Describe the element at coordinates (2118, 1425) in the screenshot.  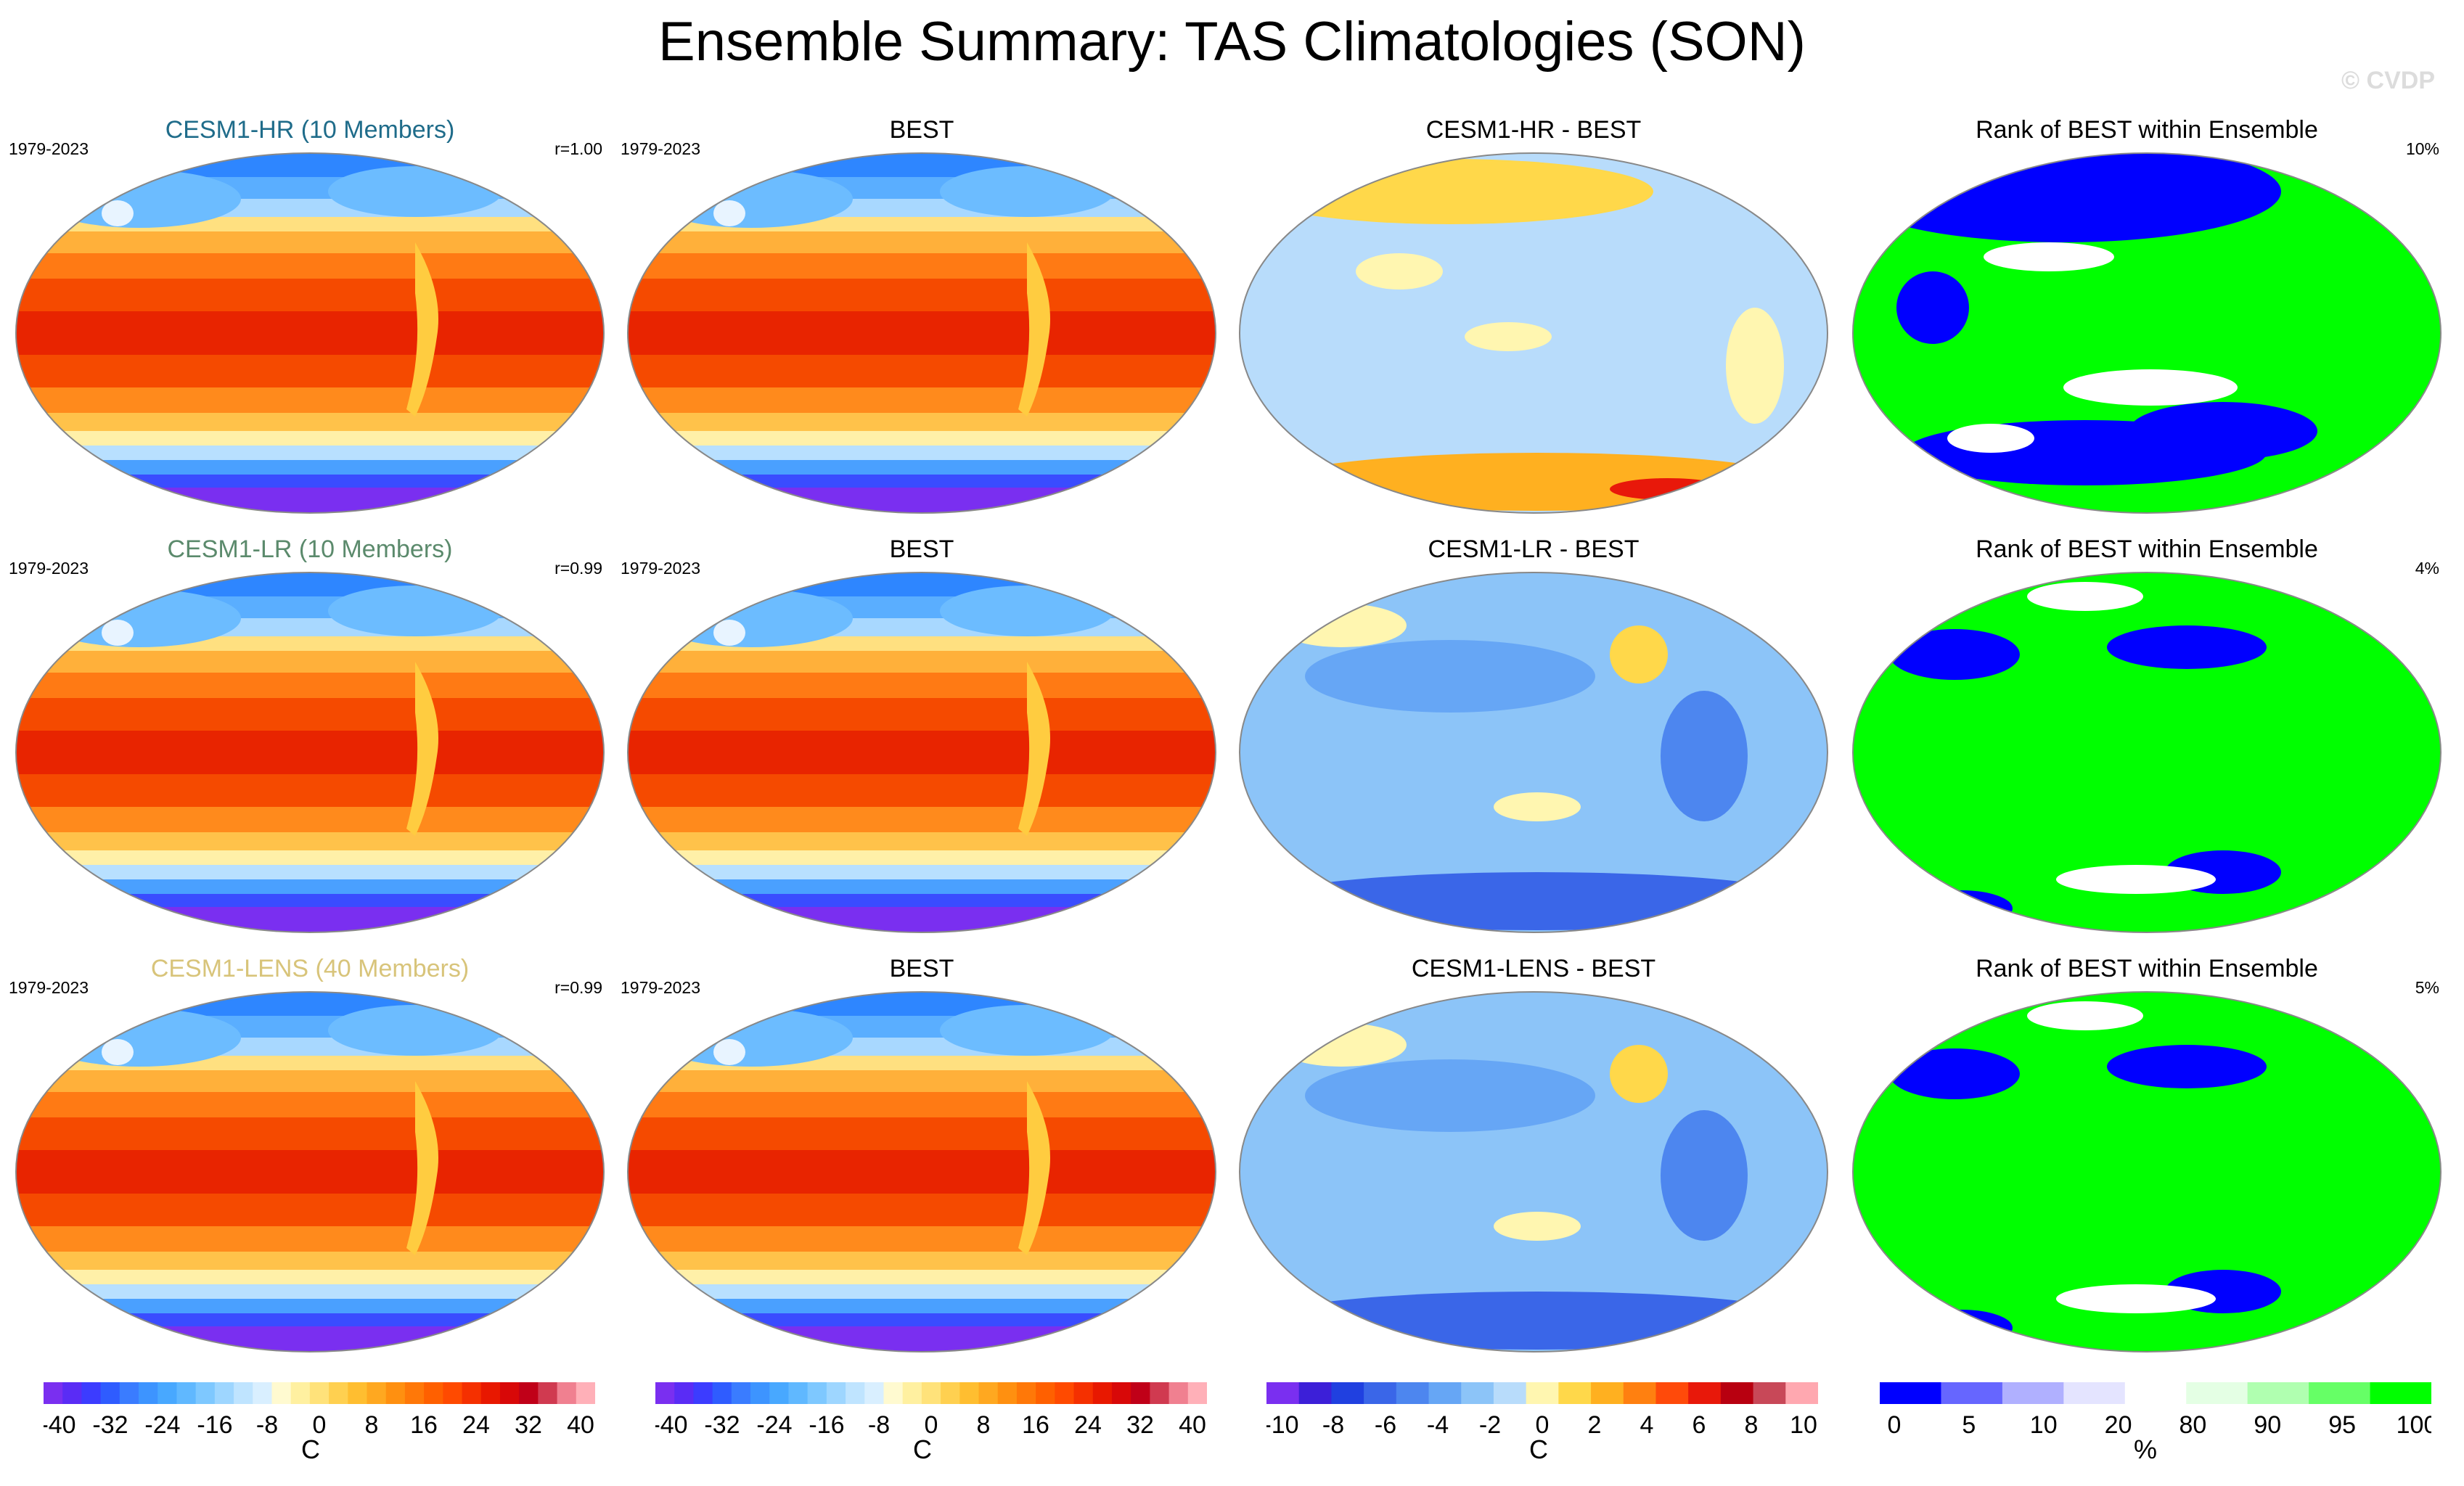
I see `colorbar-tick-label: 20` at that location.